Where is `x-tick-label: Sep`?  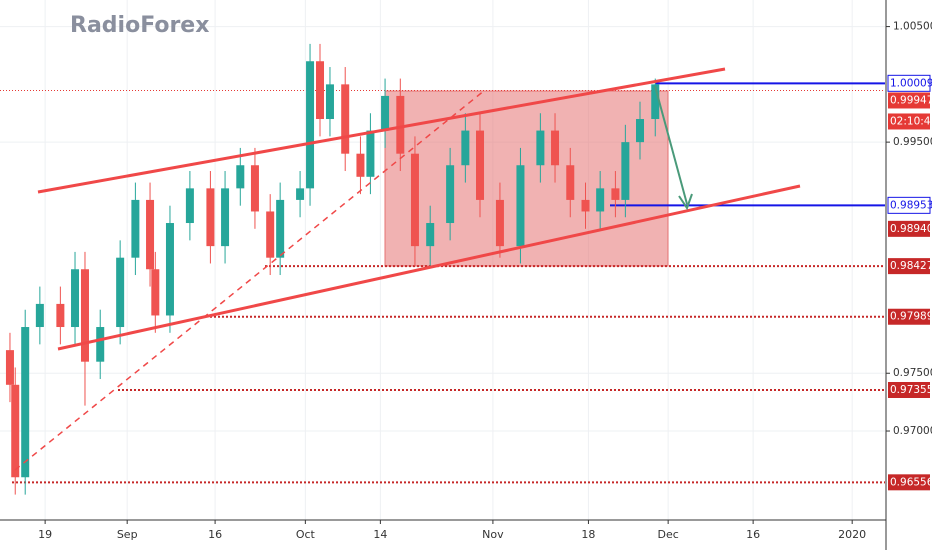 x-tick-label: Sep is located at coordinates (127, 534).